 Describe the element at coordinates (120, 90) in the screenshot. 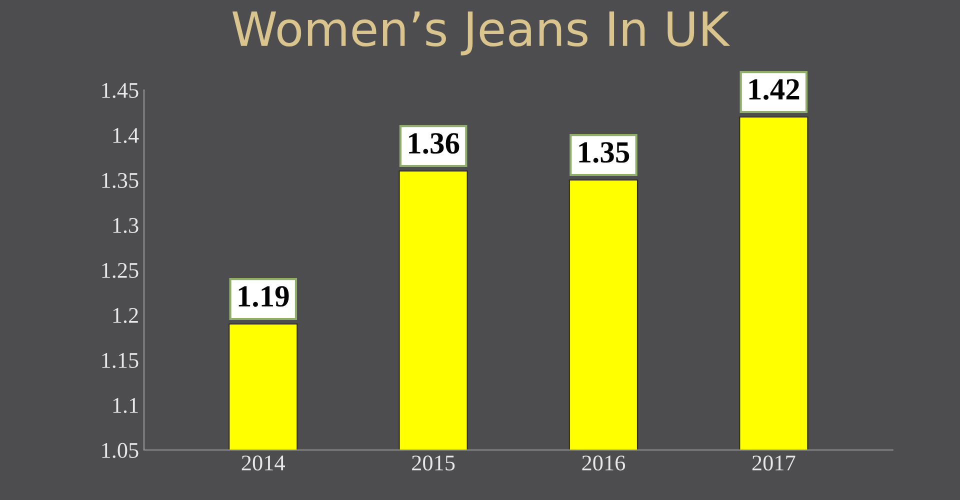

I see `y-tick-label: 1.45` at that location.